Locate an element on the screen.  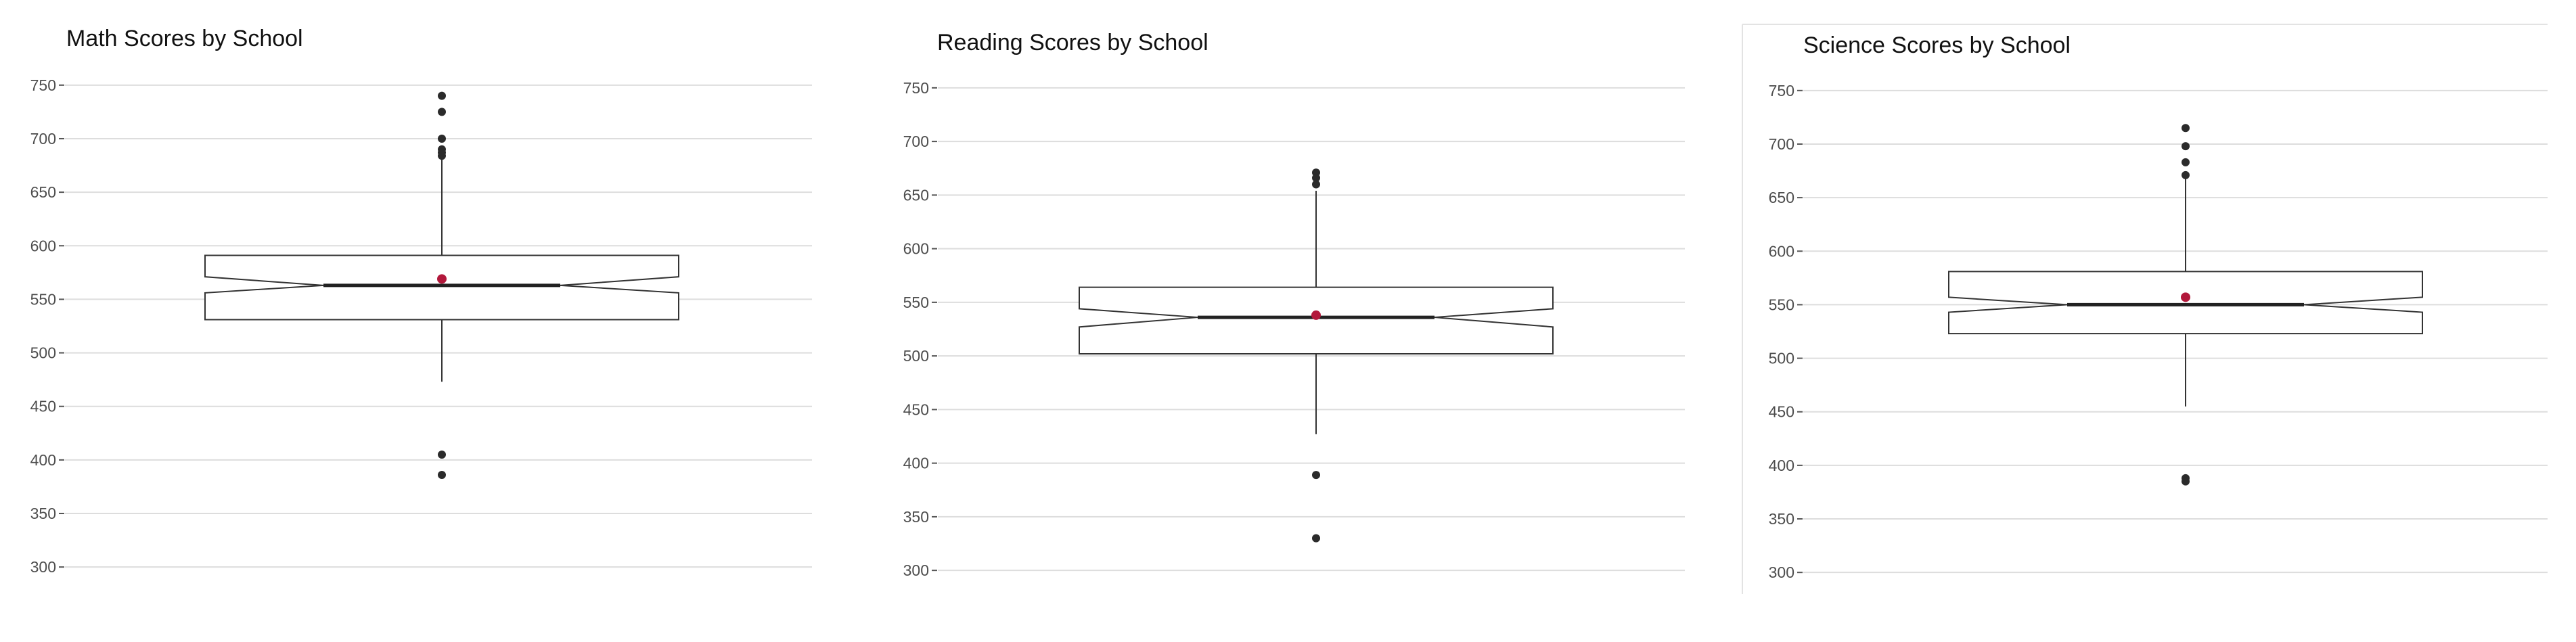
reading-mean-point is located at coordinates (1316, 315).